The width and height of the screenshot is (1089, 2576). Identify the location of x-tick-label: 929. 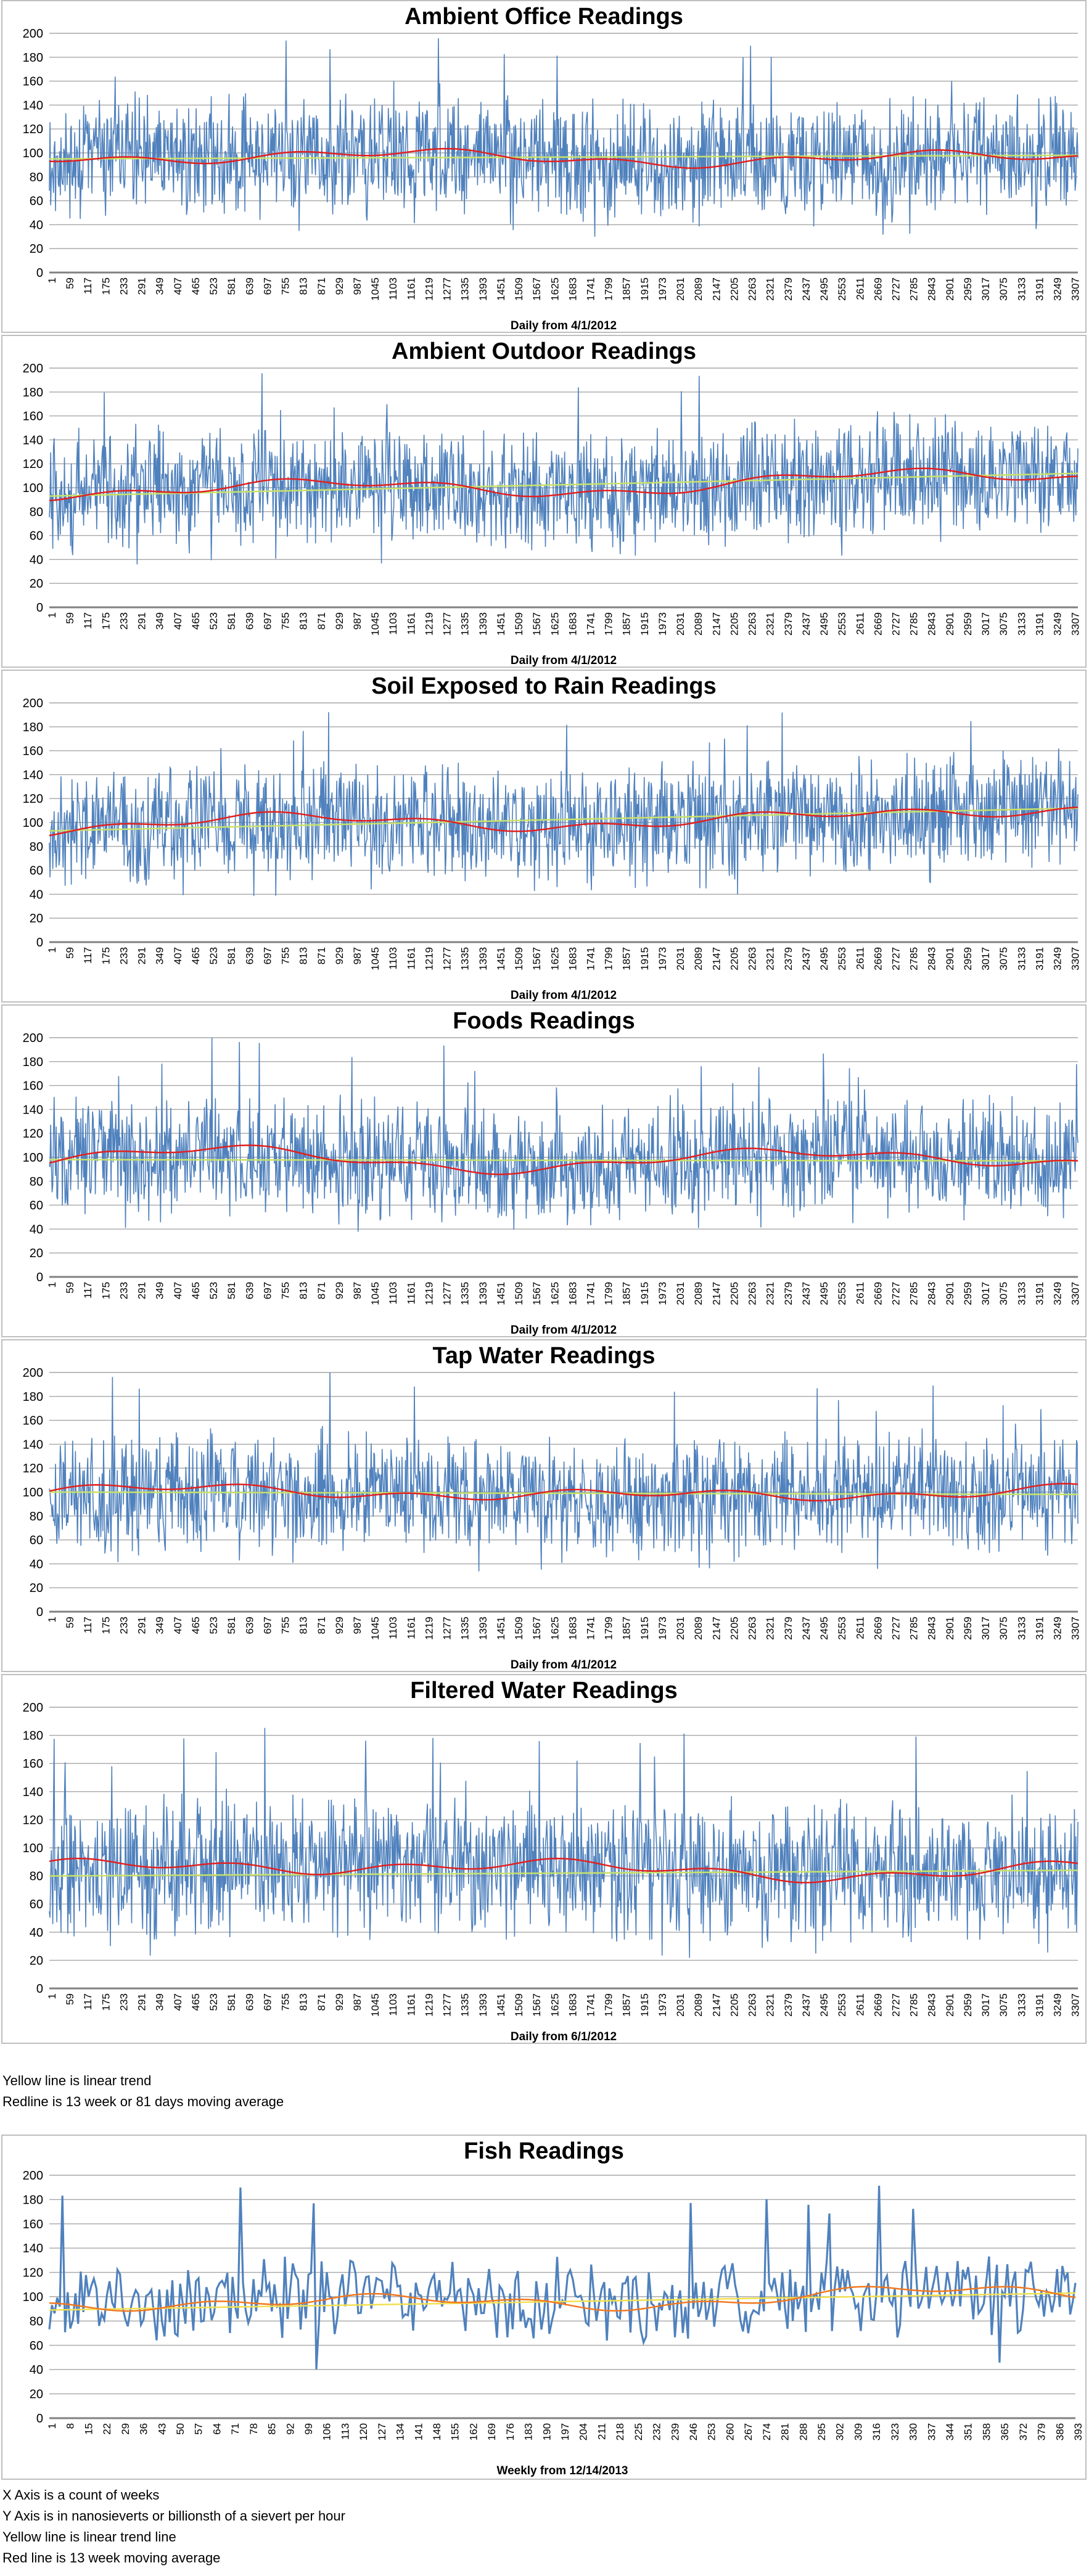
(339, 2002).